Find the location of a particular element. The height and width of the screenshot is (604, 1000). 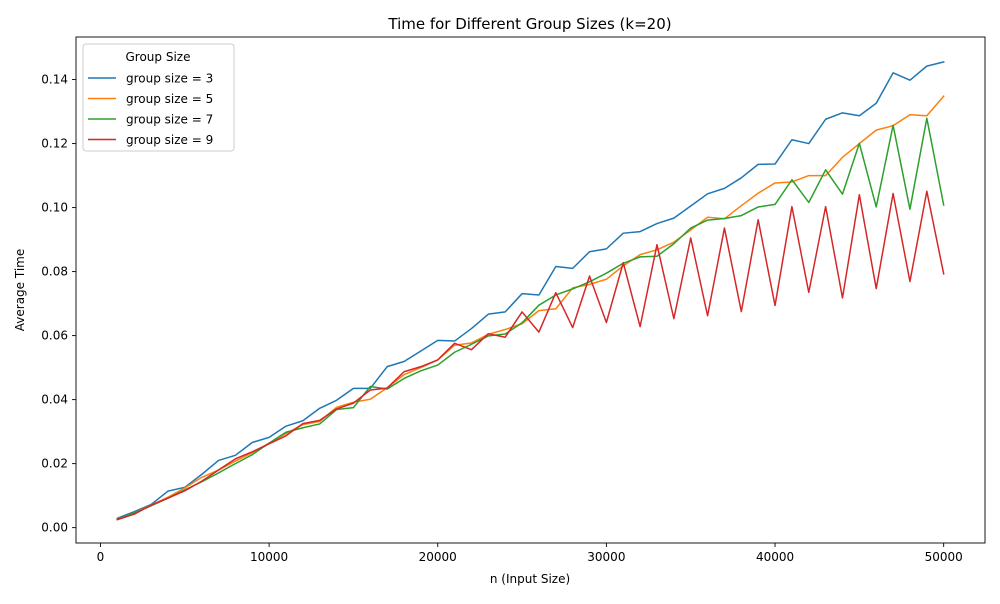

legend-label: group size = 7 is located at coordinates (169, 120).